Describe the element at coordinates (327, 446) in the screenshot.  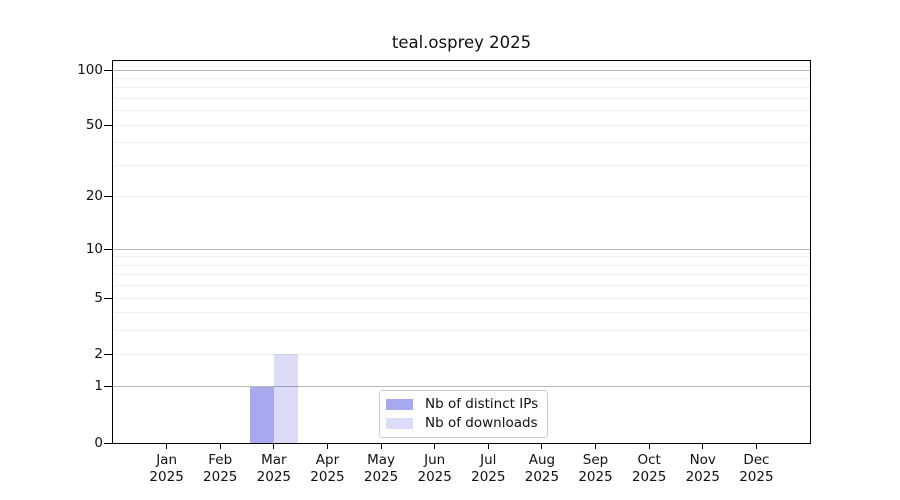
I see `x-tick-apr` at that location.